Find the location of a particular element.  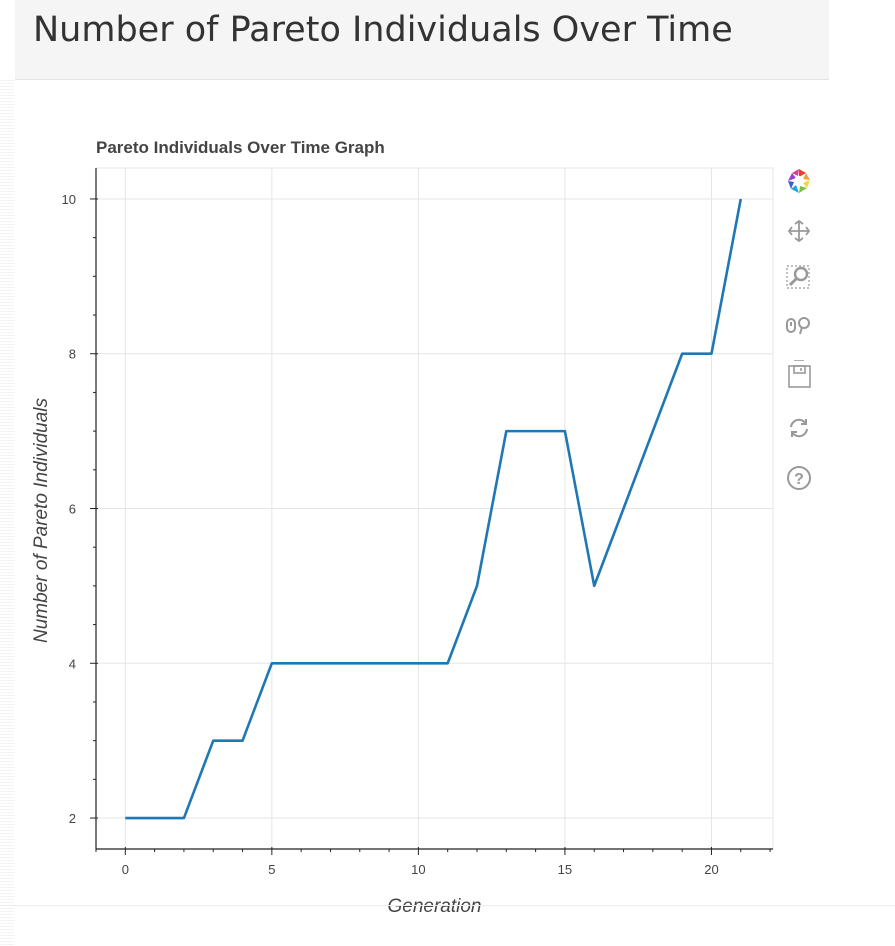

x-tick-label: 10 is located at coordinates (418, 869).